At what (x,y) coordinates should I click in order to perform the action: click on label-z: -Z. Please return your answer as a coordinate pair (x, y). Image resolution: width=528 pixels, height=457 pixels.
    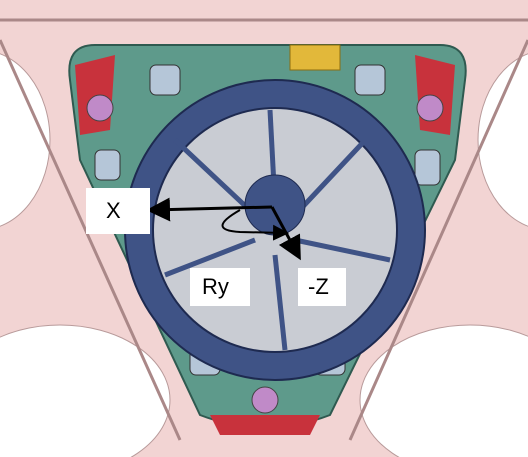
    Looking at the image, I should click on (318, 286).